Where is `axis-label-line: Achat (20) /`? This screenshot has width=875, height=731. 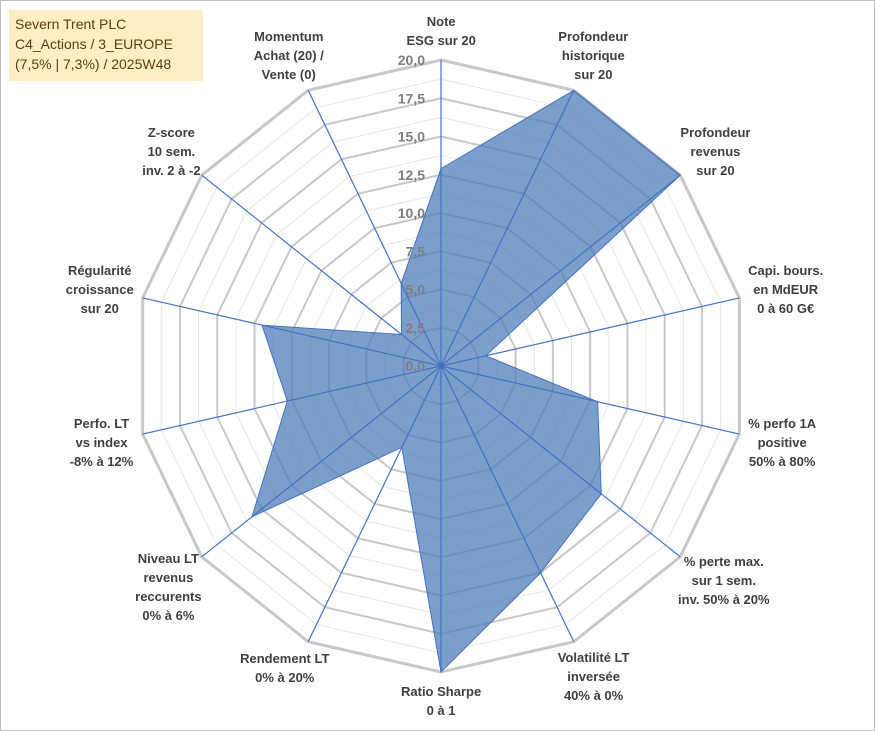 axis-label-line: Achat (20) / is located at coordinates (288, 56).